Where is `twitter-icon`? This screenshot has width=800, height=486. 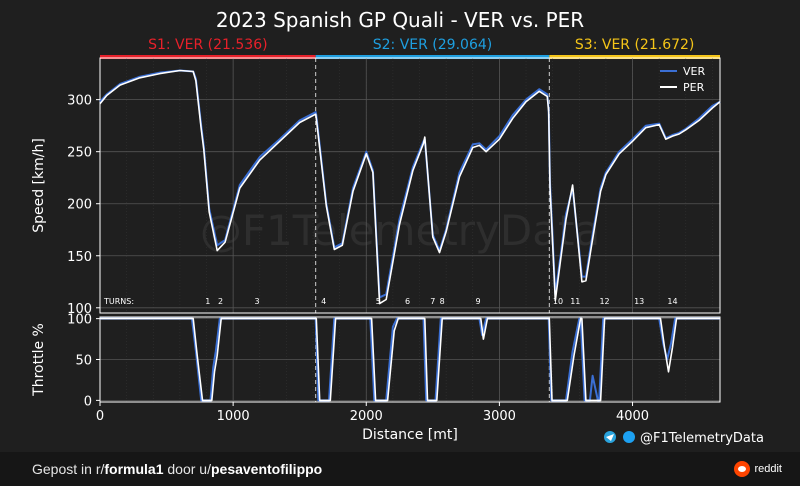 twitter-icon is located at coordinates (629, 437).